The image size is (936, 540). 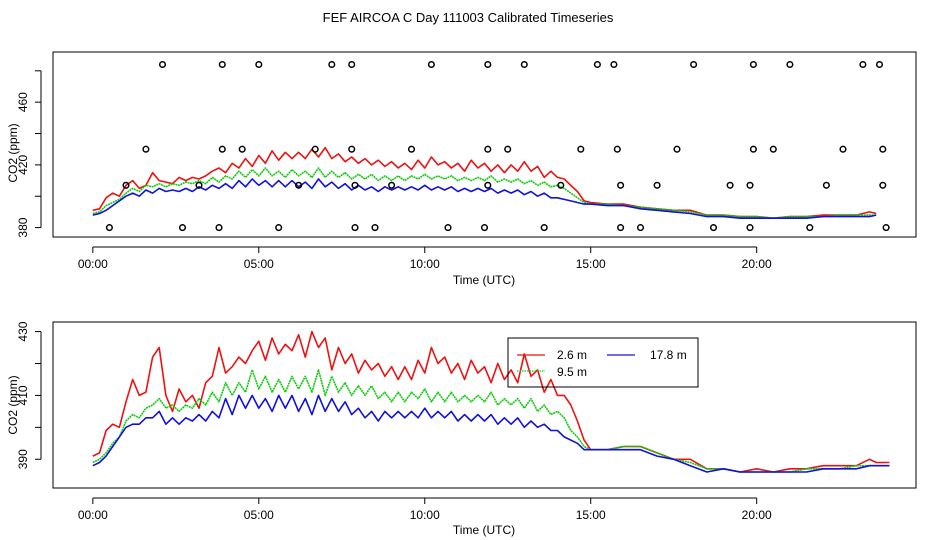 I want to click on bottom-series-17-8-m, so click(x=491, y=433).